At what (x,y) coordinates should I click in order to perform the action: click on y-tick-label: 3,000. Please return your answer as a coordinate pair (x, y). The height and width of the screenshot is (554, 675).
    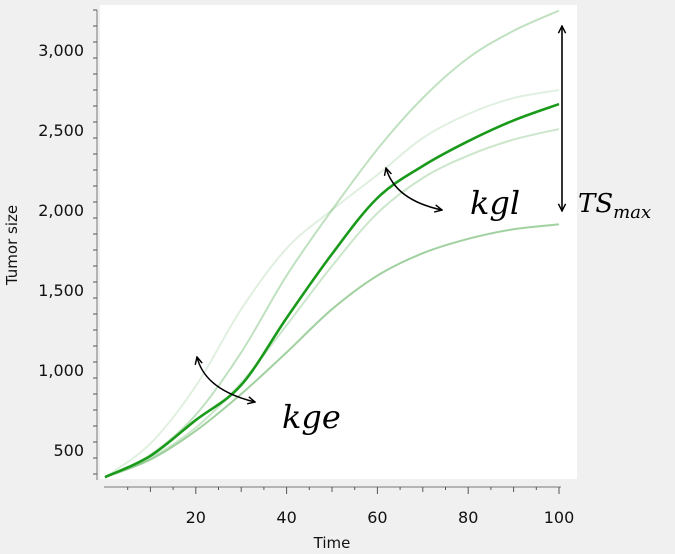
    Looking at the image, I should click on (61, 50).